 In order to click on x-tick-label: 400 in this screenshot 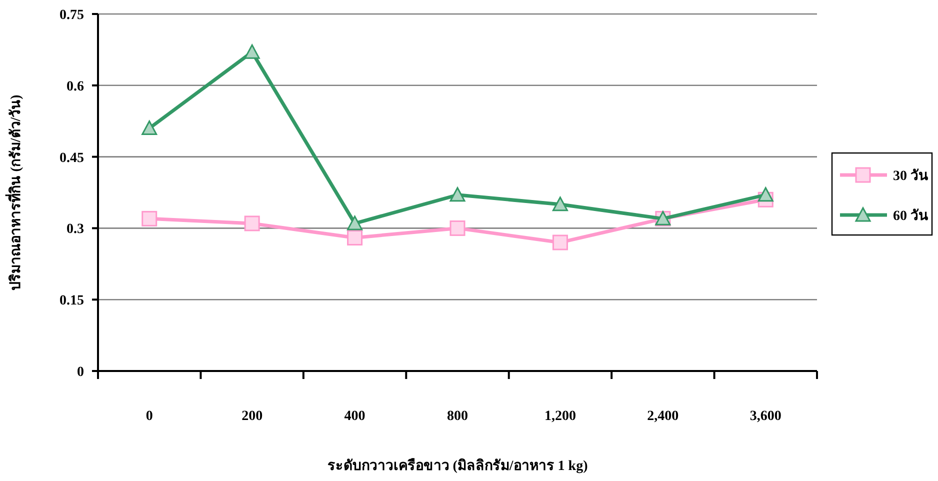, I will do `click(355, 416)`.